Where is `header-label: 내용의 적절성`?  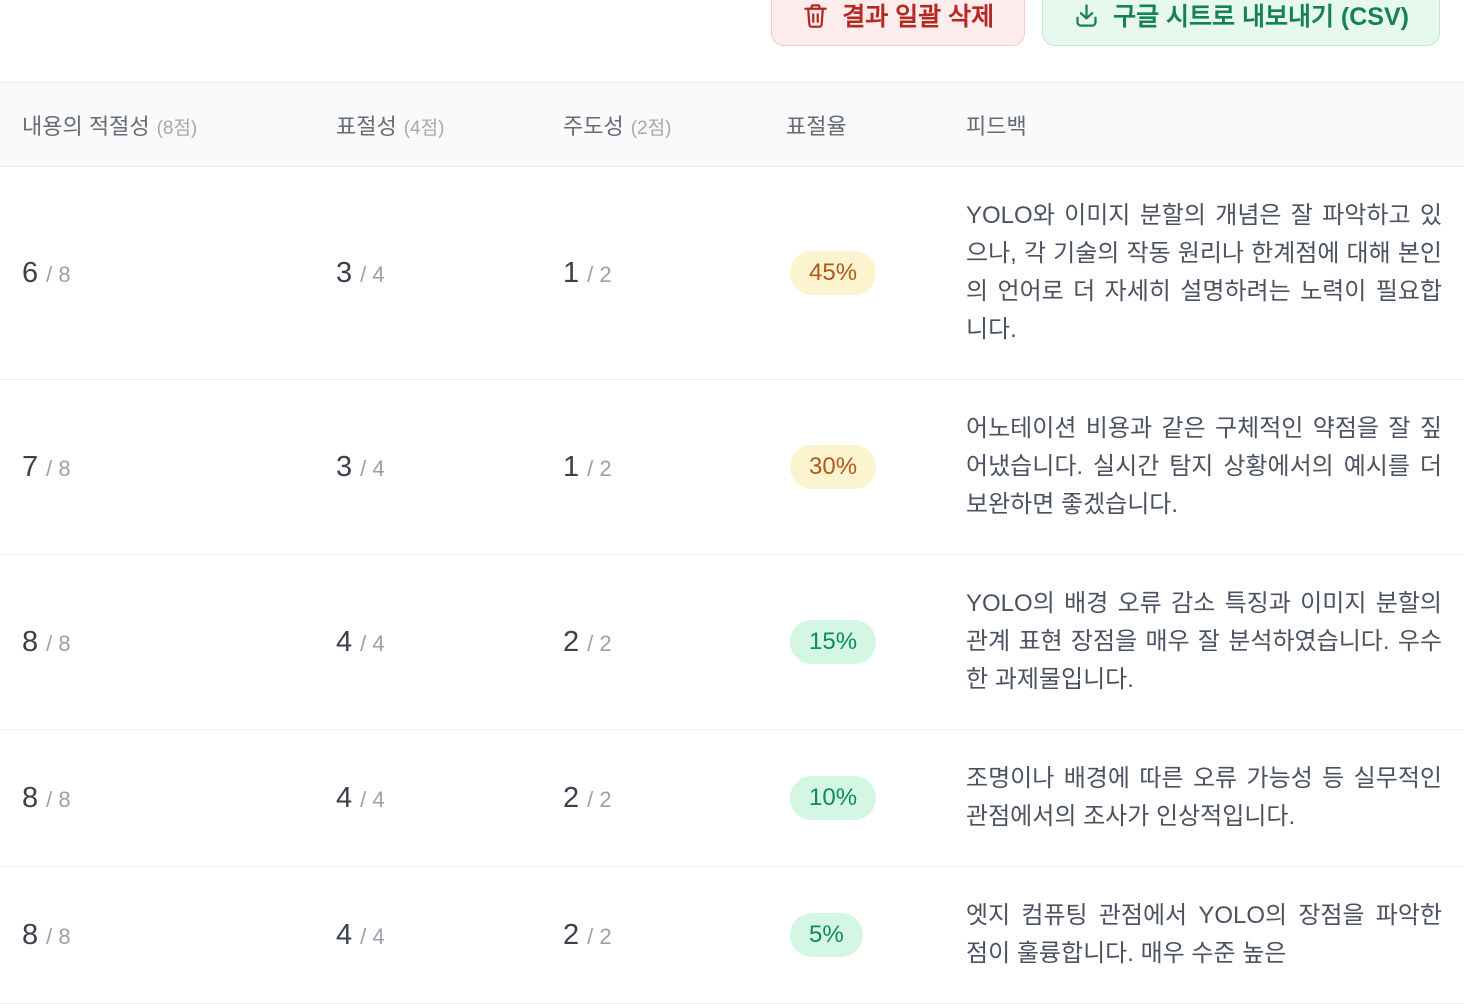 header-label: 내용의 적절성 is located at coordinates (86, 126).